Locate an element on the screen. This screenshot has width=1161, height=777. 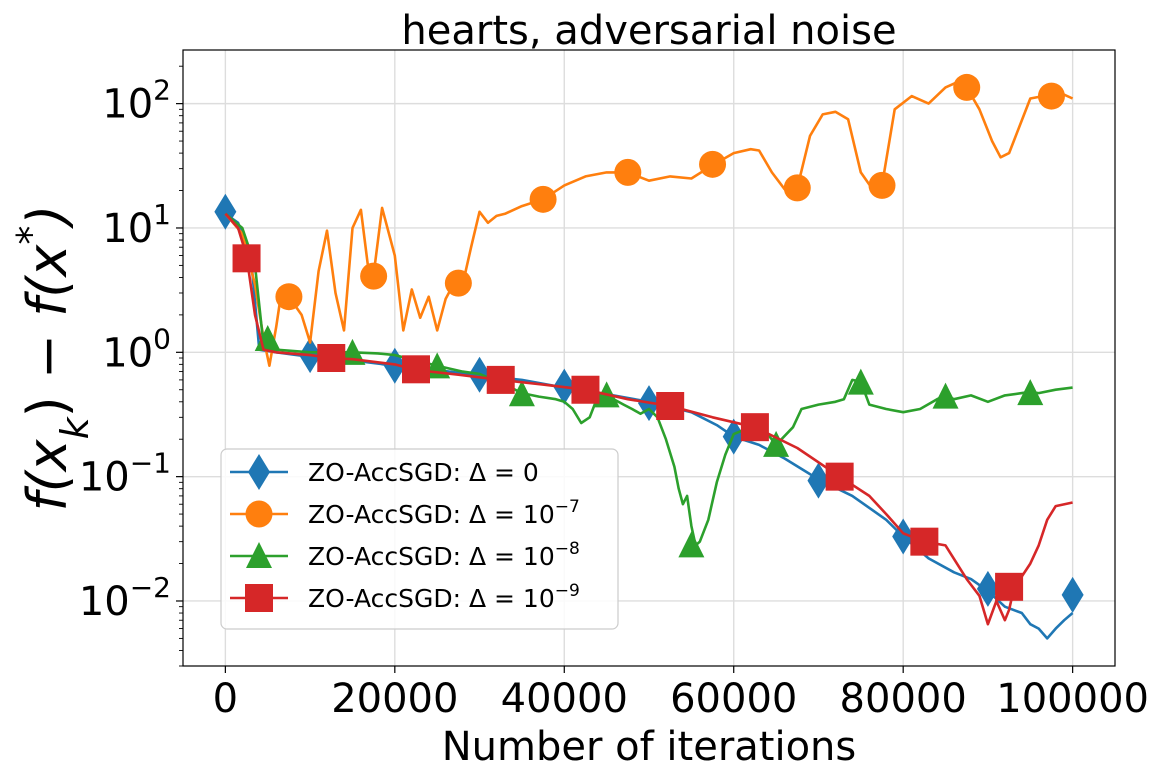
legend-label: ZO-AccSGD: Δ = 0 is located at coordinates (423, 472).